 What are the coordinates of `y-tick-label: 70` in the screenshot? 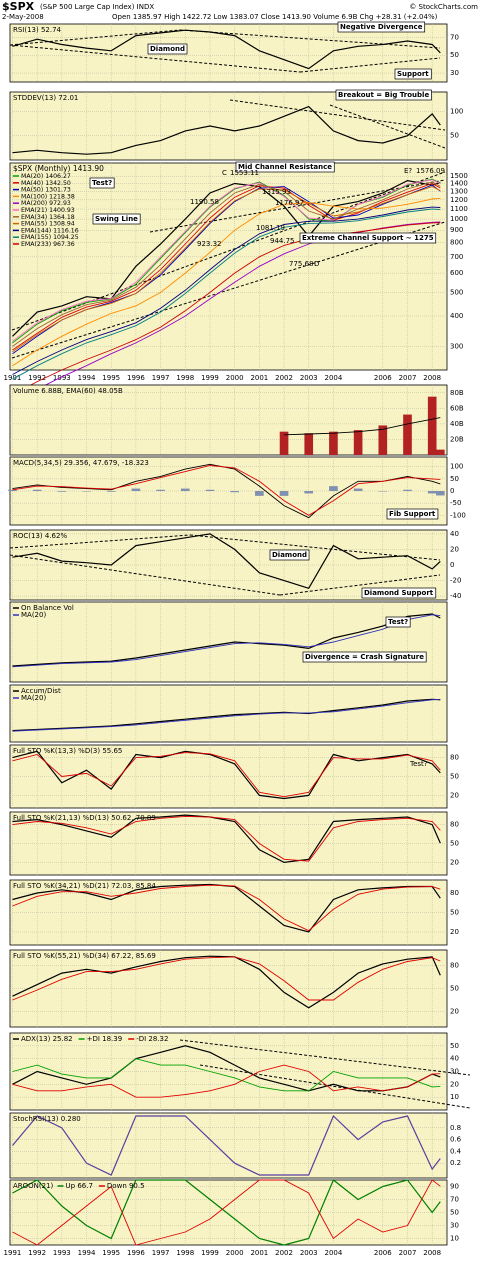 It's located at (454, 37).